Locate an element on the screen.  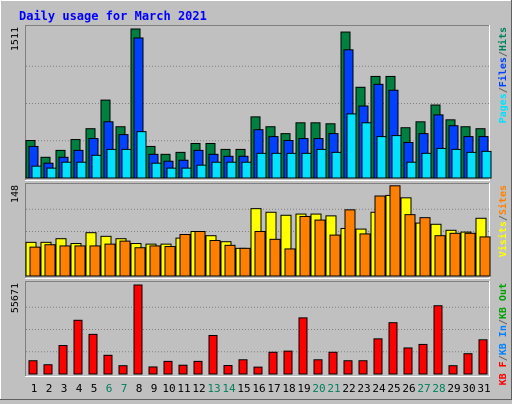
x-tick-label: 6 is located at coordinates (109, 388).